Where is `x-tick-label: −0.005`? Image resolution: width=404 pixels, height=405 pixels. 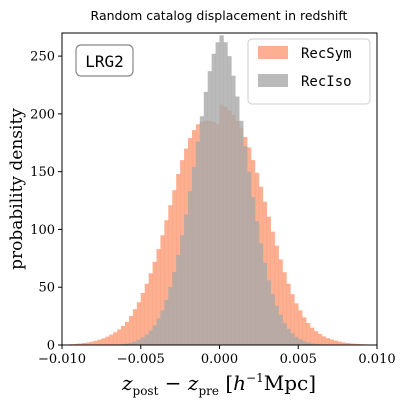 x-tick-label: −0.005 is located at coordinates (141, 359).